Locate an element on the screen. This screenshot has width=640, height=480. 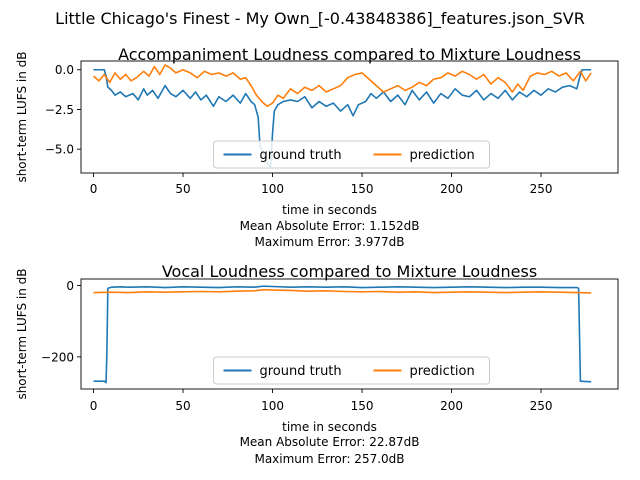
y-tick-label: −2.5 is located at coordinates (59, 110).